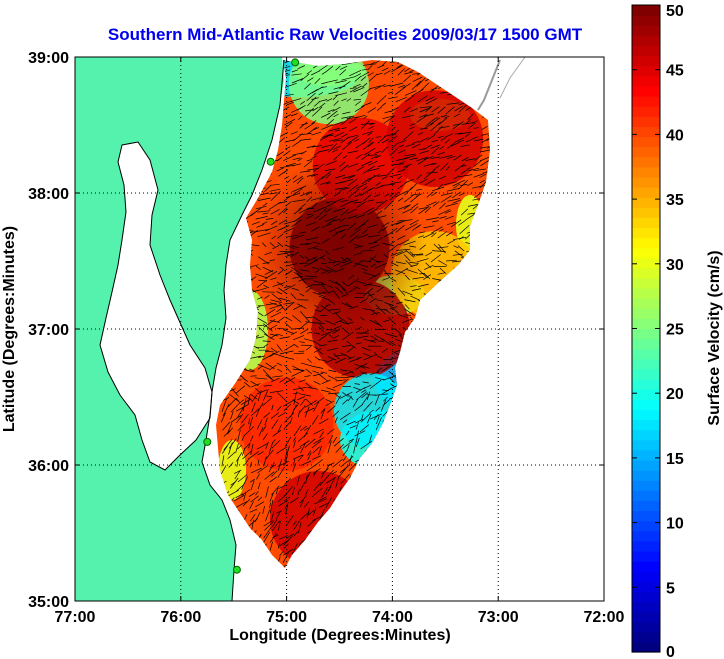 The width and height of the screenshot is (724, 659). Describe the element at coordinates (295, 62) in the screenshot. I see `radar-station-marker` at that location.